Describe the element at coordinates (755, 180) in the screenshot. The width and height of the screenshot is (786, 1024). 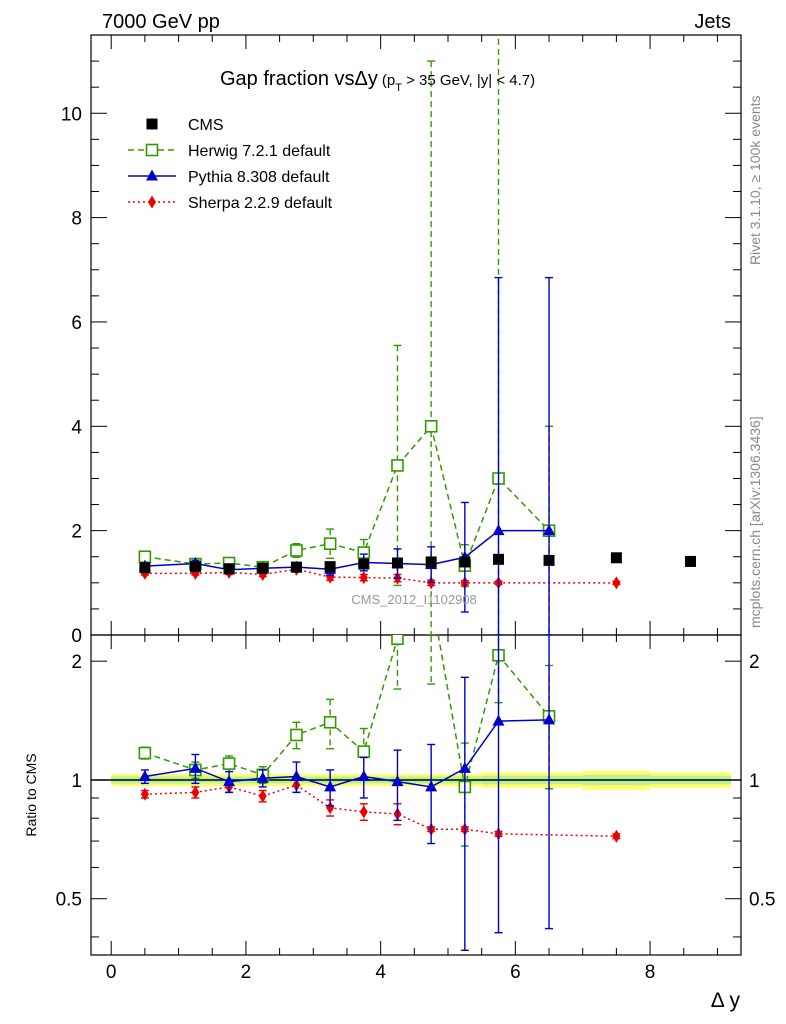
I see `rivet-version-label: Rivet 3.1.10, ≥ 100k events` at that location.